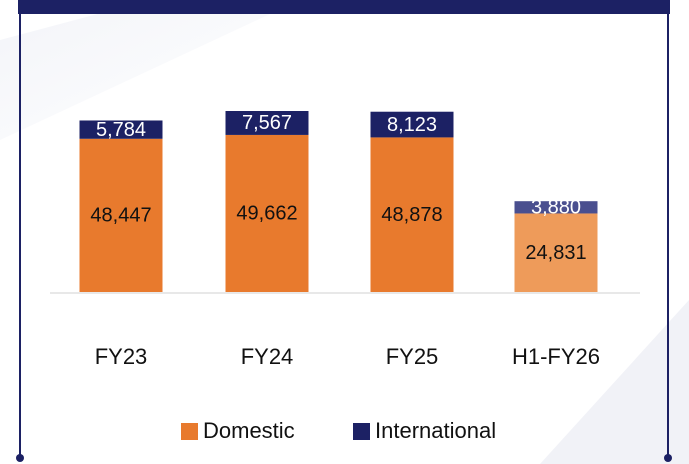 The image size is (689, 464). I want to click on value-label: 7,567, so click(267, 123).